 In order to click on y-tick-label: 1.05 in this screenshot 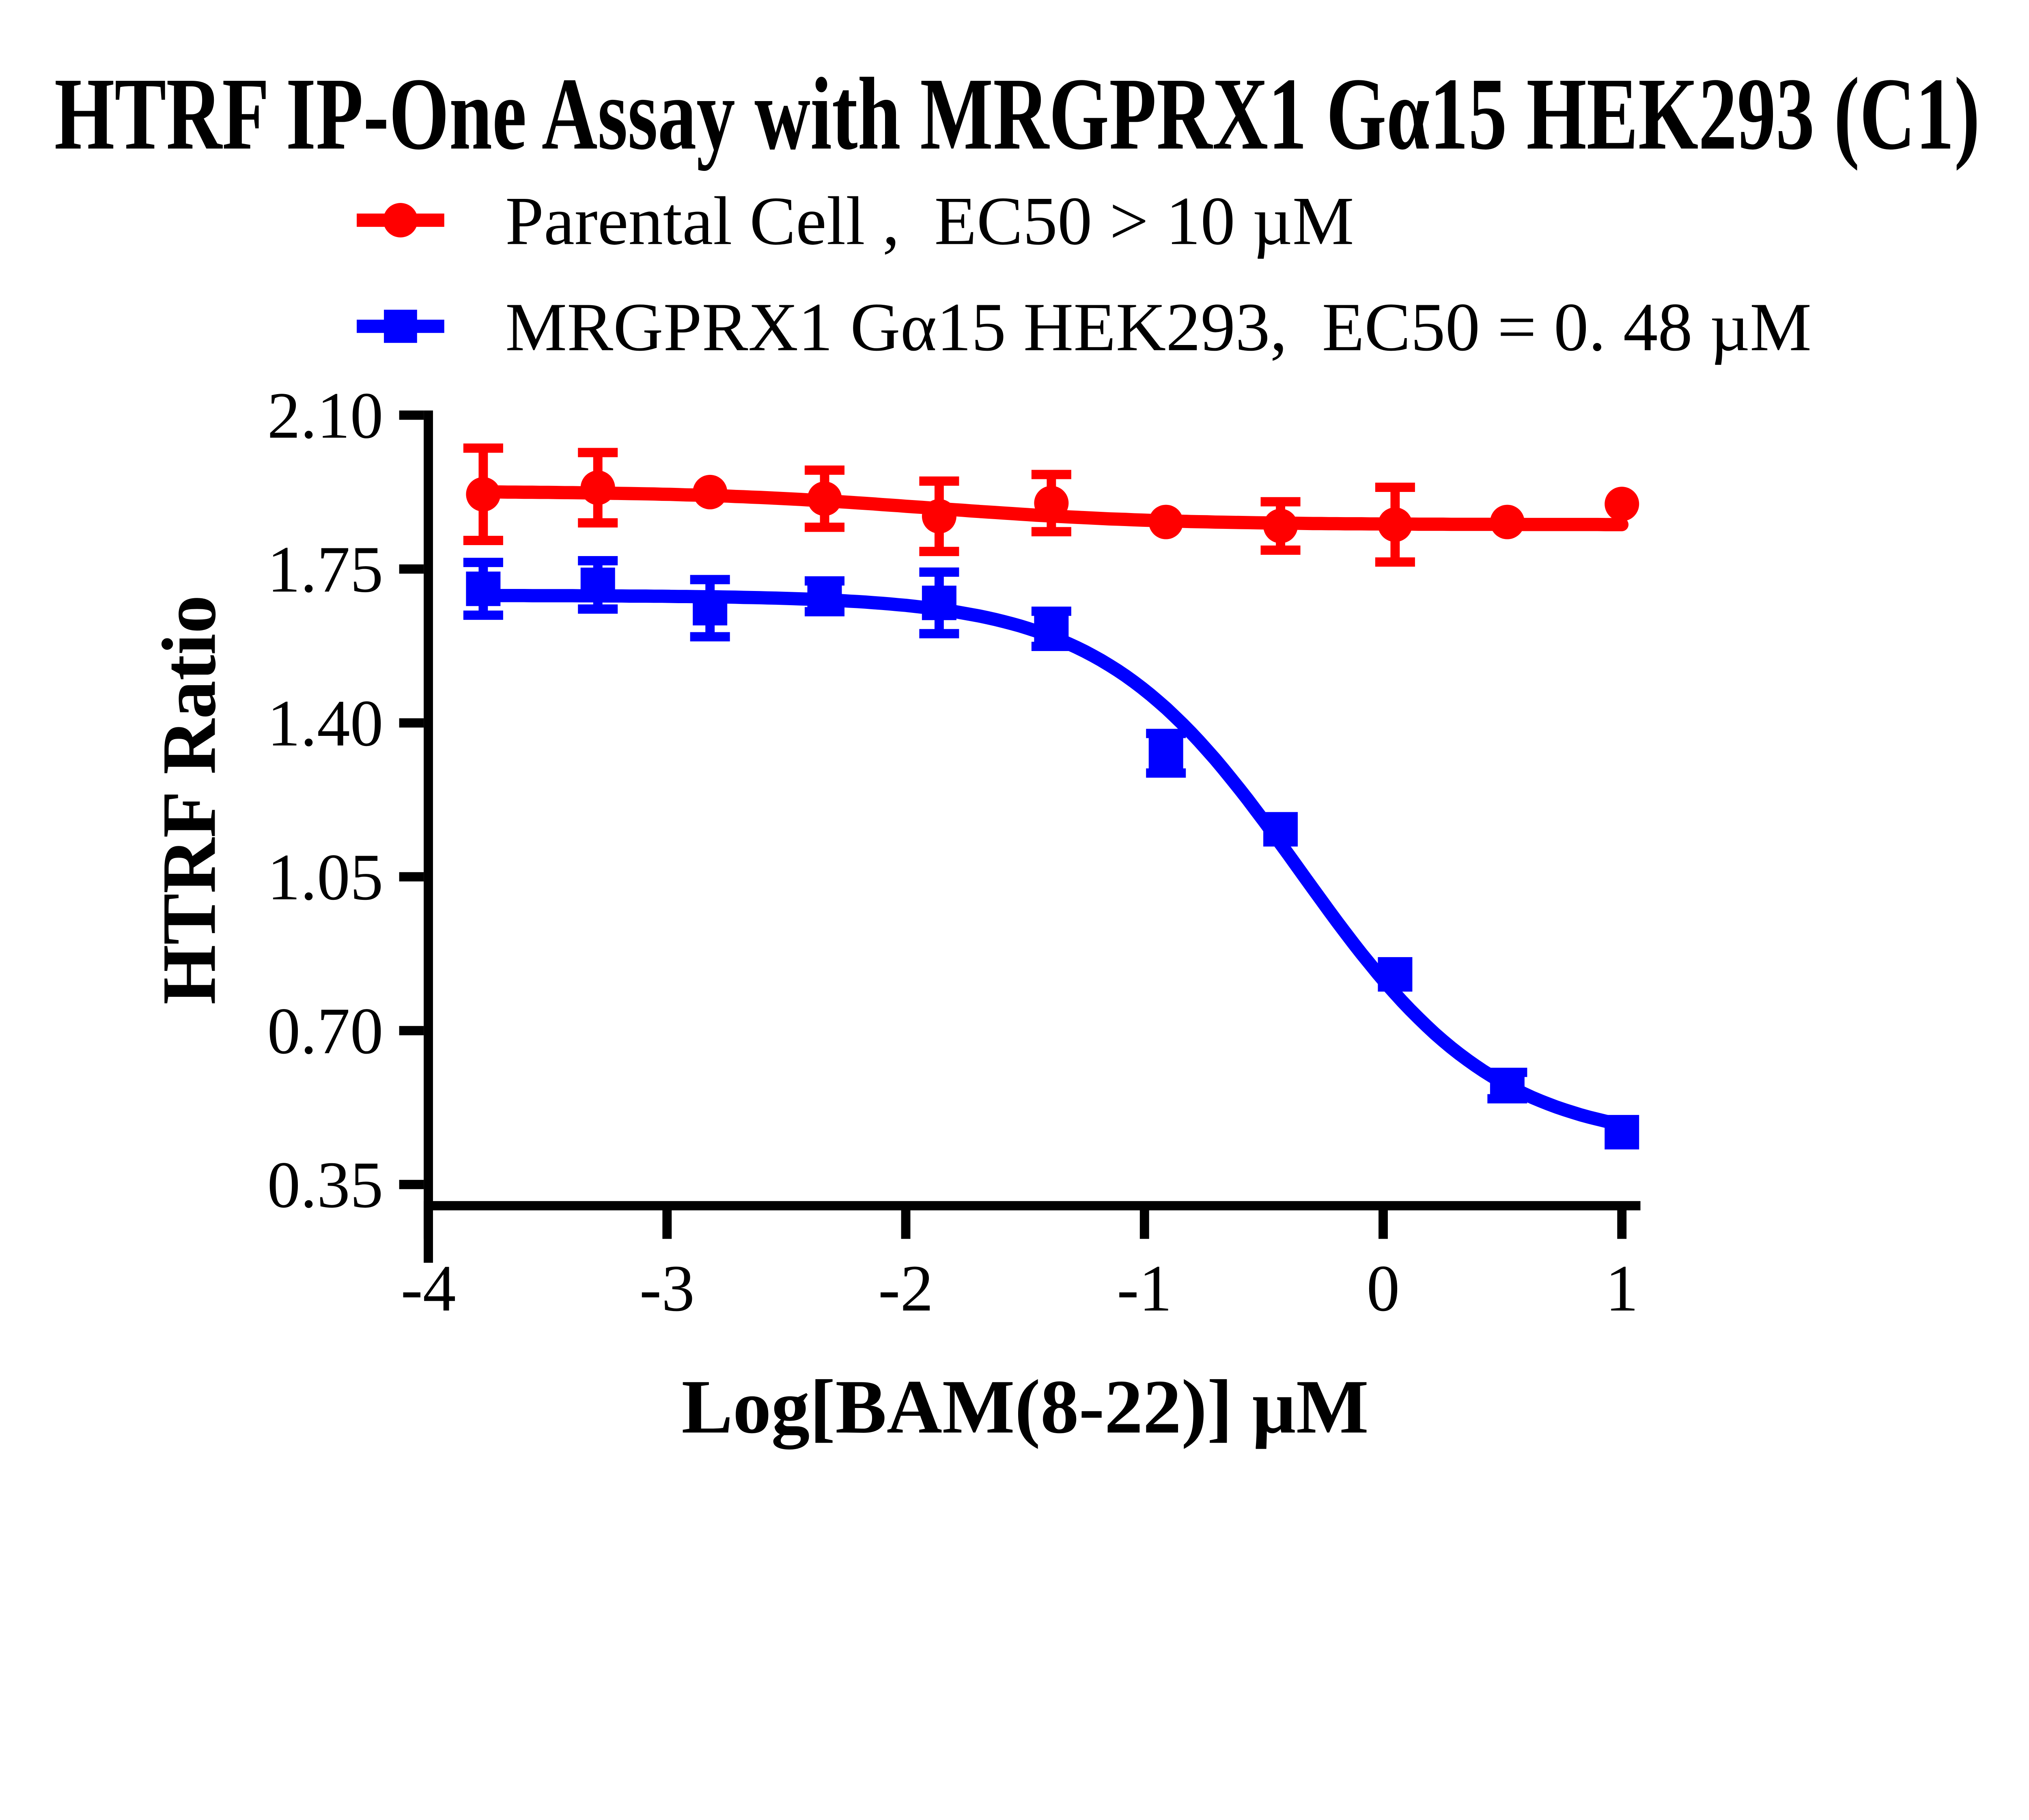, I will do `click(325, 877)`.